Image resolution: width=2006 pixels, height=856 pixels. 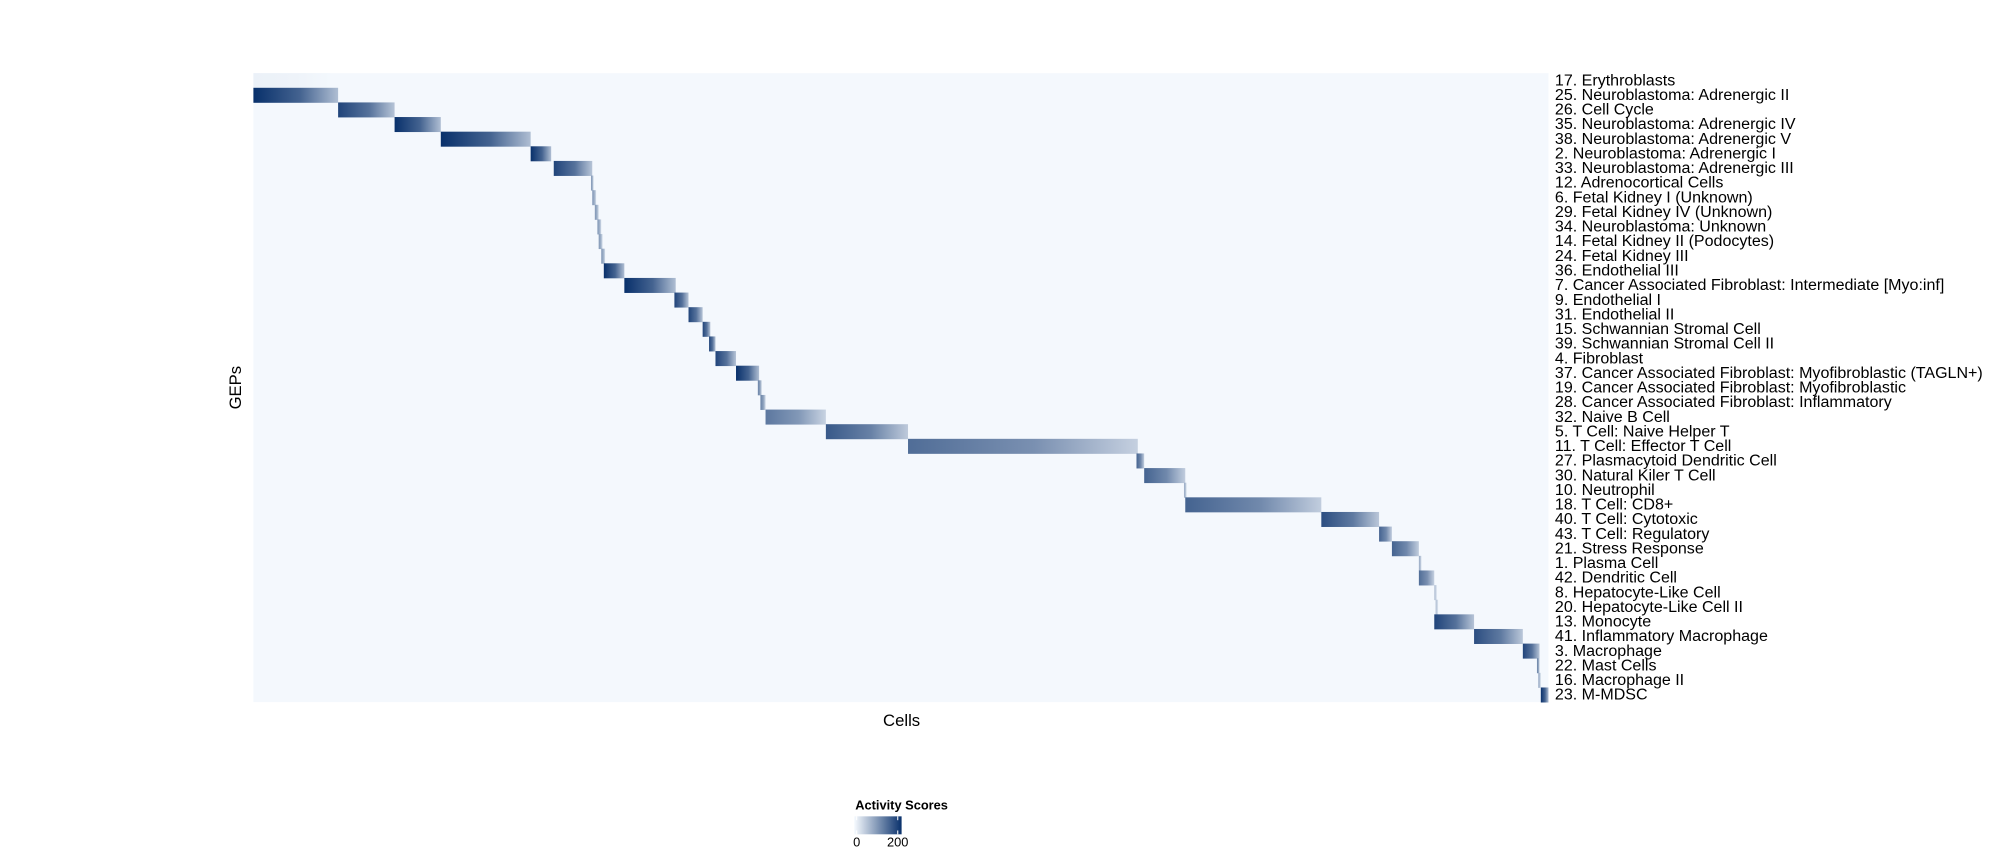 What do you see at coordinates (235, 388) in the screenshot?
I see `y-axis-title: GEPs` at bounding box center [235, 388].